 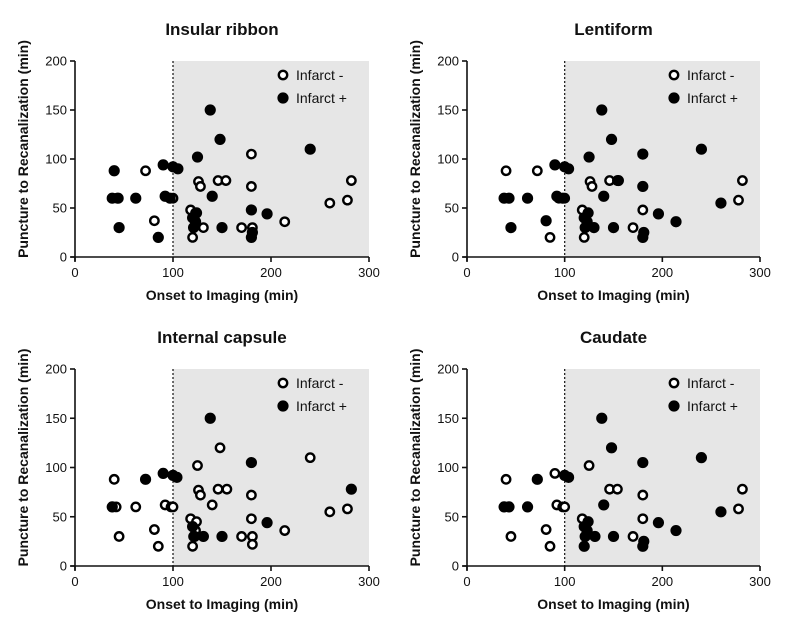 What do you see at coordinates (662, 581) in the screenshot?
I see `x-tick-label: 200` at bounding box center [662, 581].